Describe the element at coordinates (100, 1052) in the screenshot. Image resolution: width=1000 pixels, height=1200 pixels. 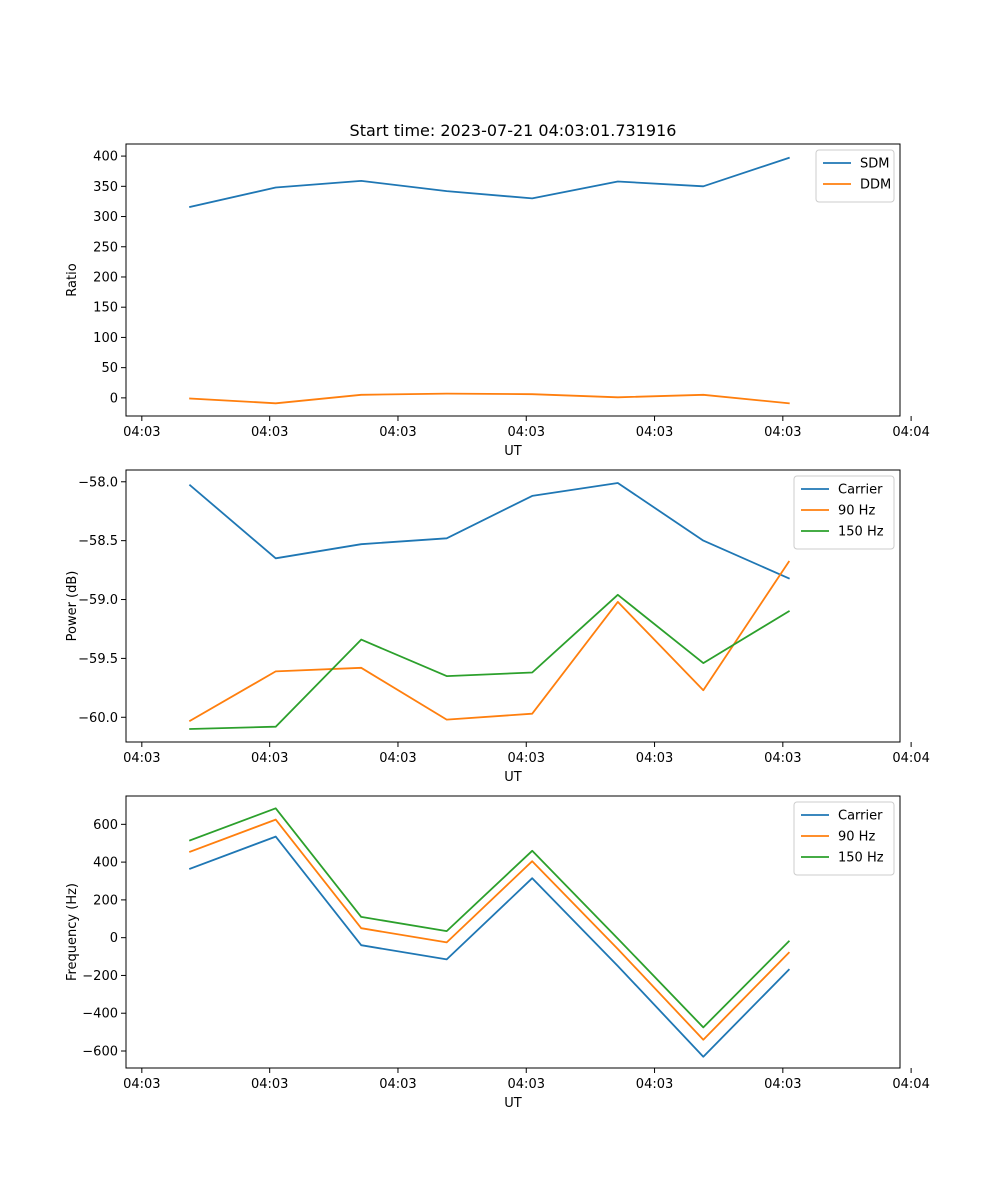
I see `frequency-y-tick-label: −600` at that location.